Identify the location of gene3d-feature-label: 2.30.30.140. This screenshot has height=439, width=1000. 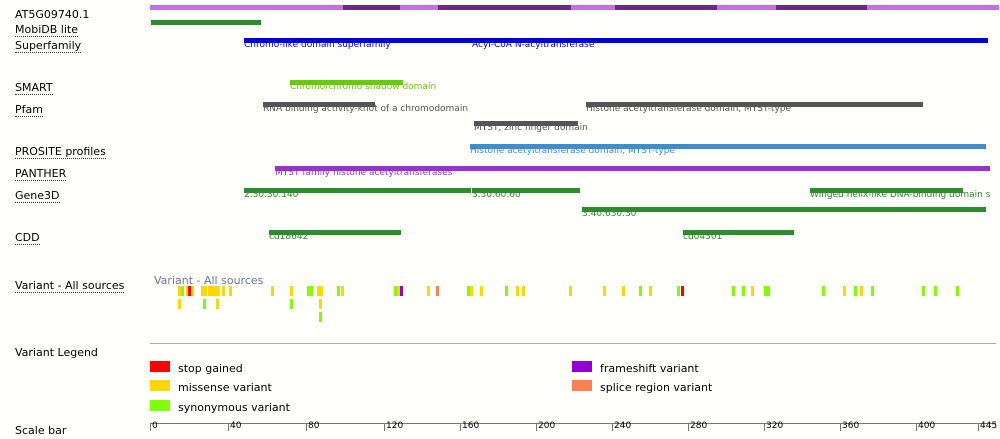
(271, 195).